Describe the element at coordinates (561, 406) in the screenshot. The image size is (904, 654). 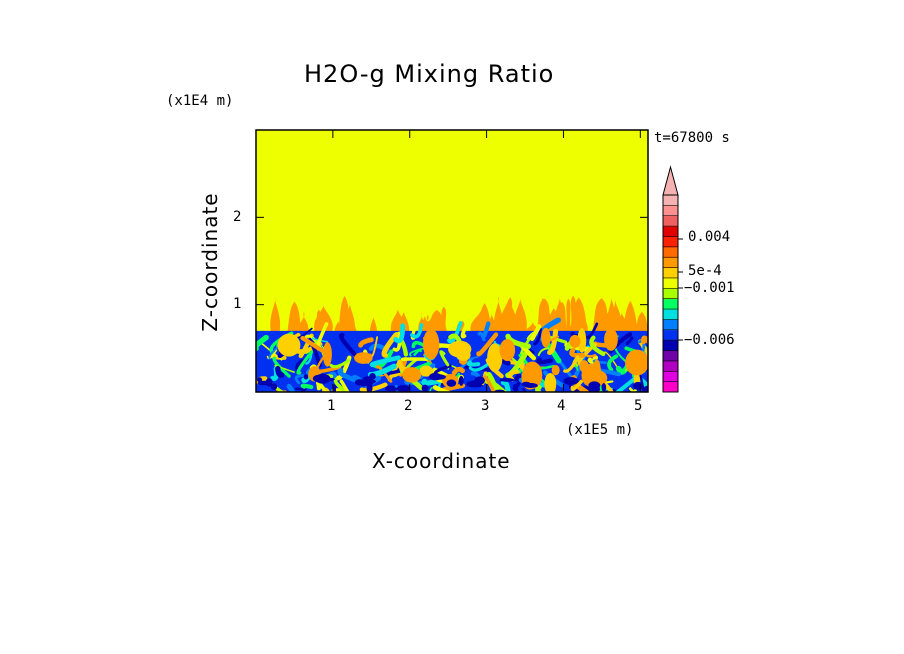
I see `x-tick-label: 4` at that location.